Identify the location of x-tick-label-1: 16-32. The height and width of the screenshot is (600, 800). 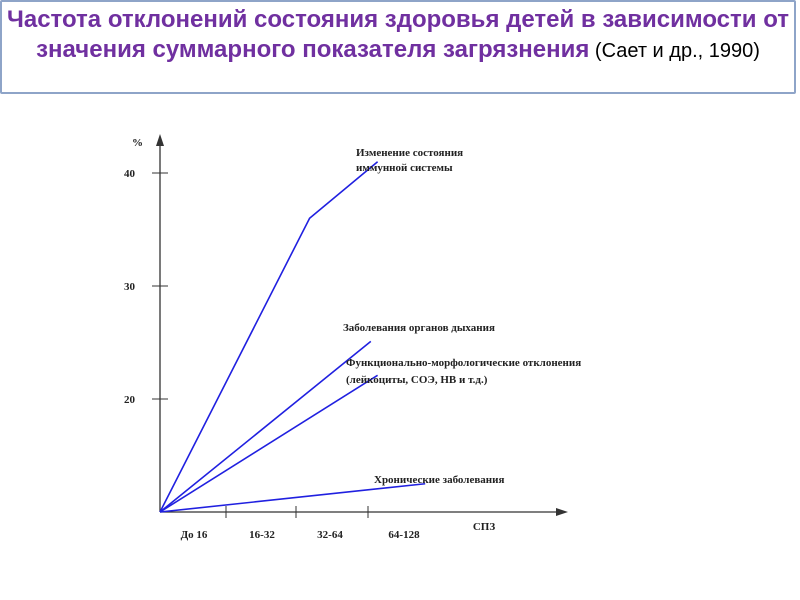
(262, 535).